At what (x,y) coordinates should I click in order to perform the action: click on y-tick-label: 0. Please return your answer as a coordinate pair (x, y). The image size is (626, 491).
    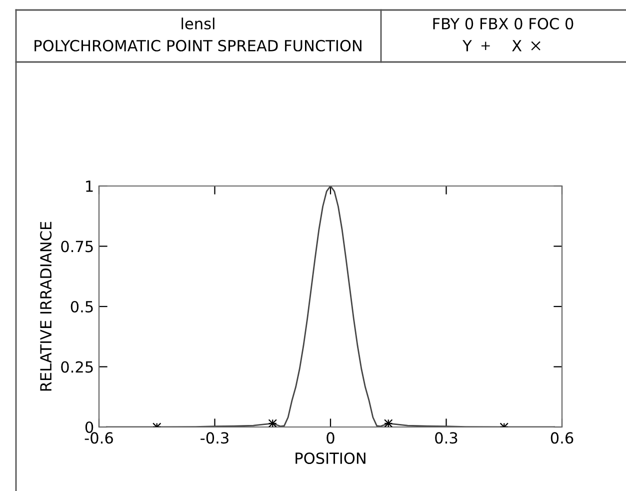
    Looking at the image, I should click on (89, 427).